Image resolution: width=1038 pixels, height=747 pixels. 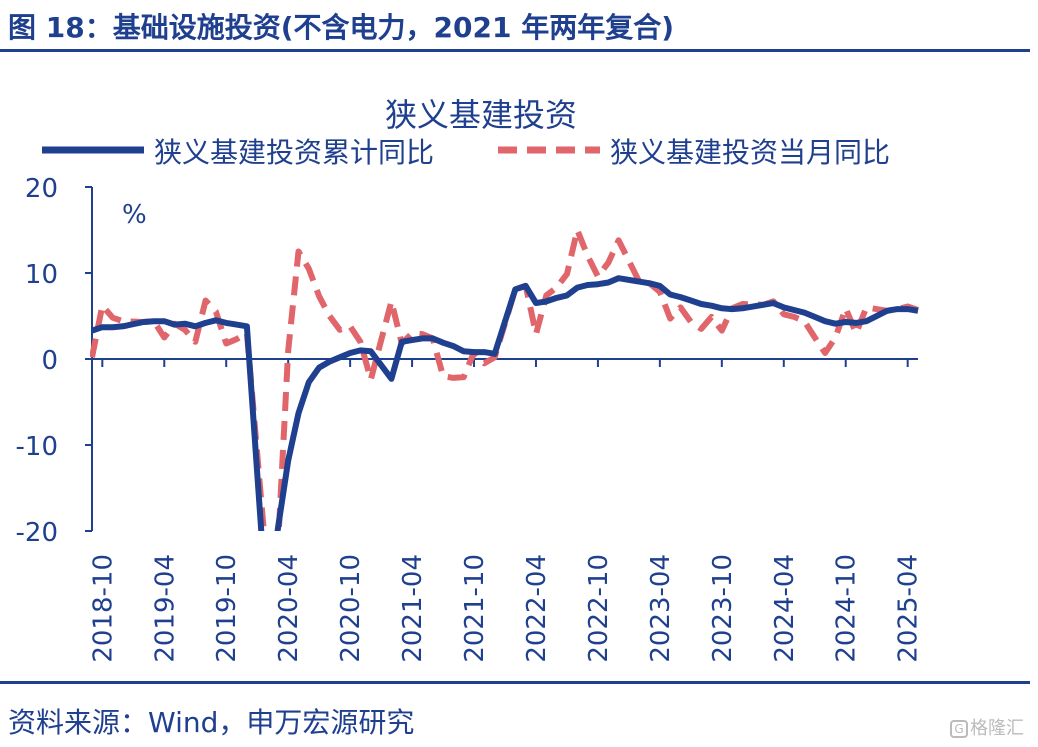 I want to click on y-tick-label: 20, so click(x=41, y=189).